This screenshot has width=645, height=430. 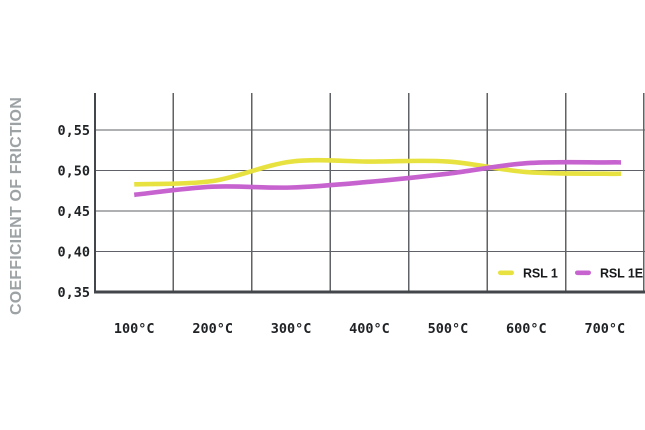 What do you see at coordinates (212, 329) in the screenshot?
I see `x-tick-label: 200°C` at bounding box center [212, 329].